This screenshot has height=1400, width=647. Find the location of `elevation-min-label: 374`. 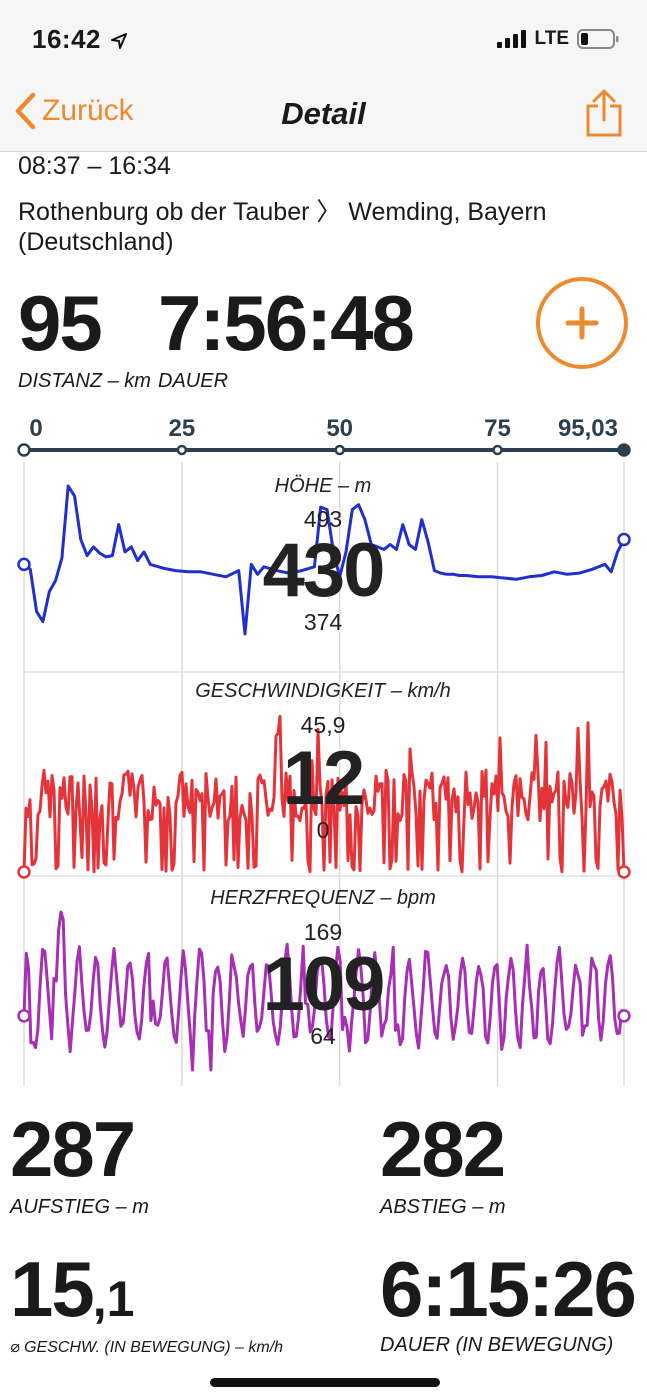

elevation-min-label: 374 is located at coordinates (323, 622).